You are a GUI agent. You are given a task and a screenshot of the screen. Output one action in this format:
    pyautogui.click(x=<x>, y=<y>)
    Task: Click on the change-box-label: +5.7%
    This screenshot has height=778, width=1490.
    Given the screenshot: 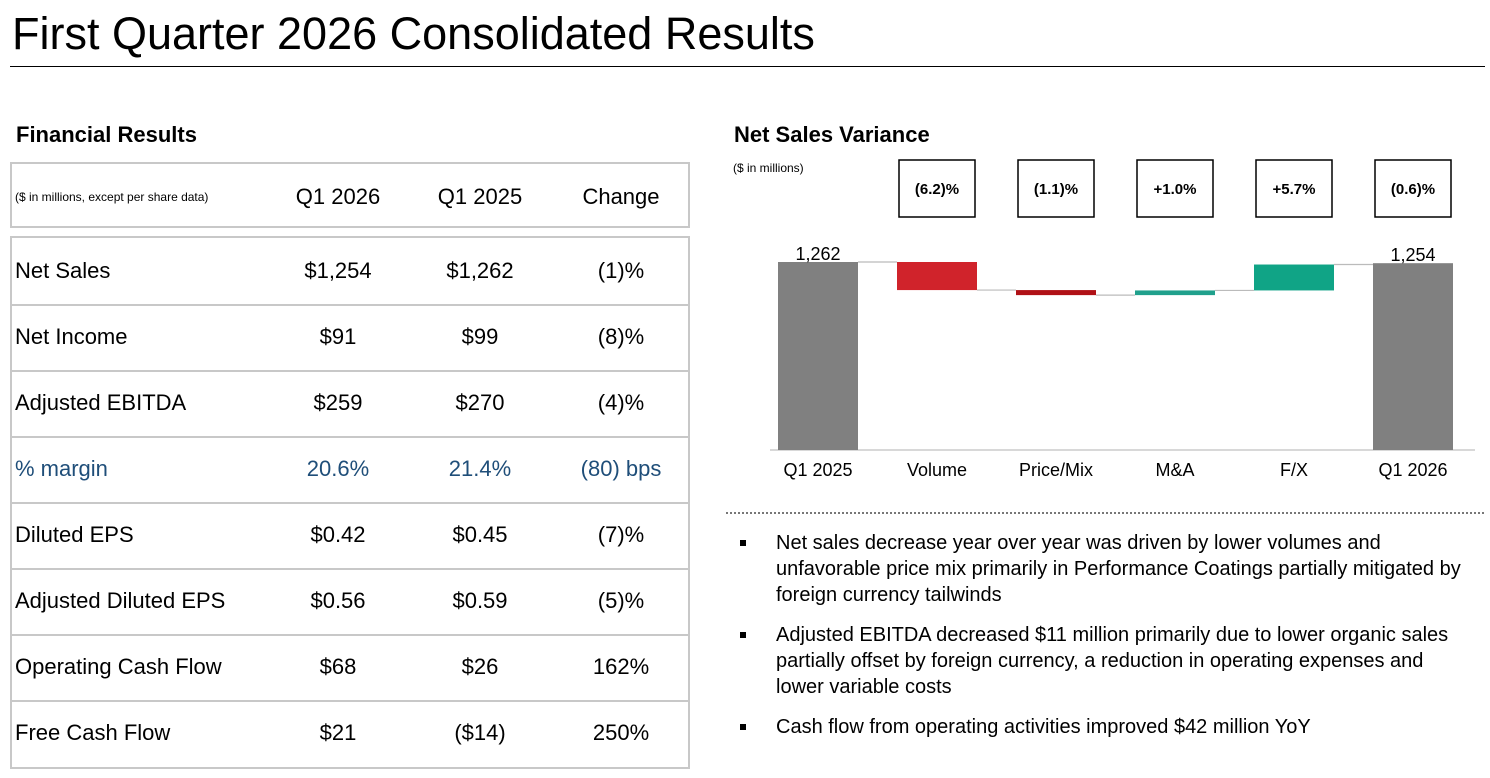 What is the action you would take?
    pyautogui.click(x=1294, y=189)
    